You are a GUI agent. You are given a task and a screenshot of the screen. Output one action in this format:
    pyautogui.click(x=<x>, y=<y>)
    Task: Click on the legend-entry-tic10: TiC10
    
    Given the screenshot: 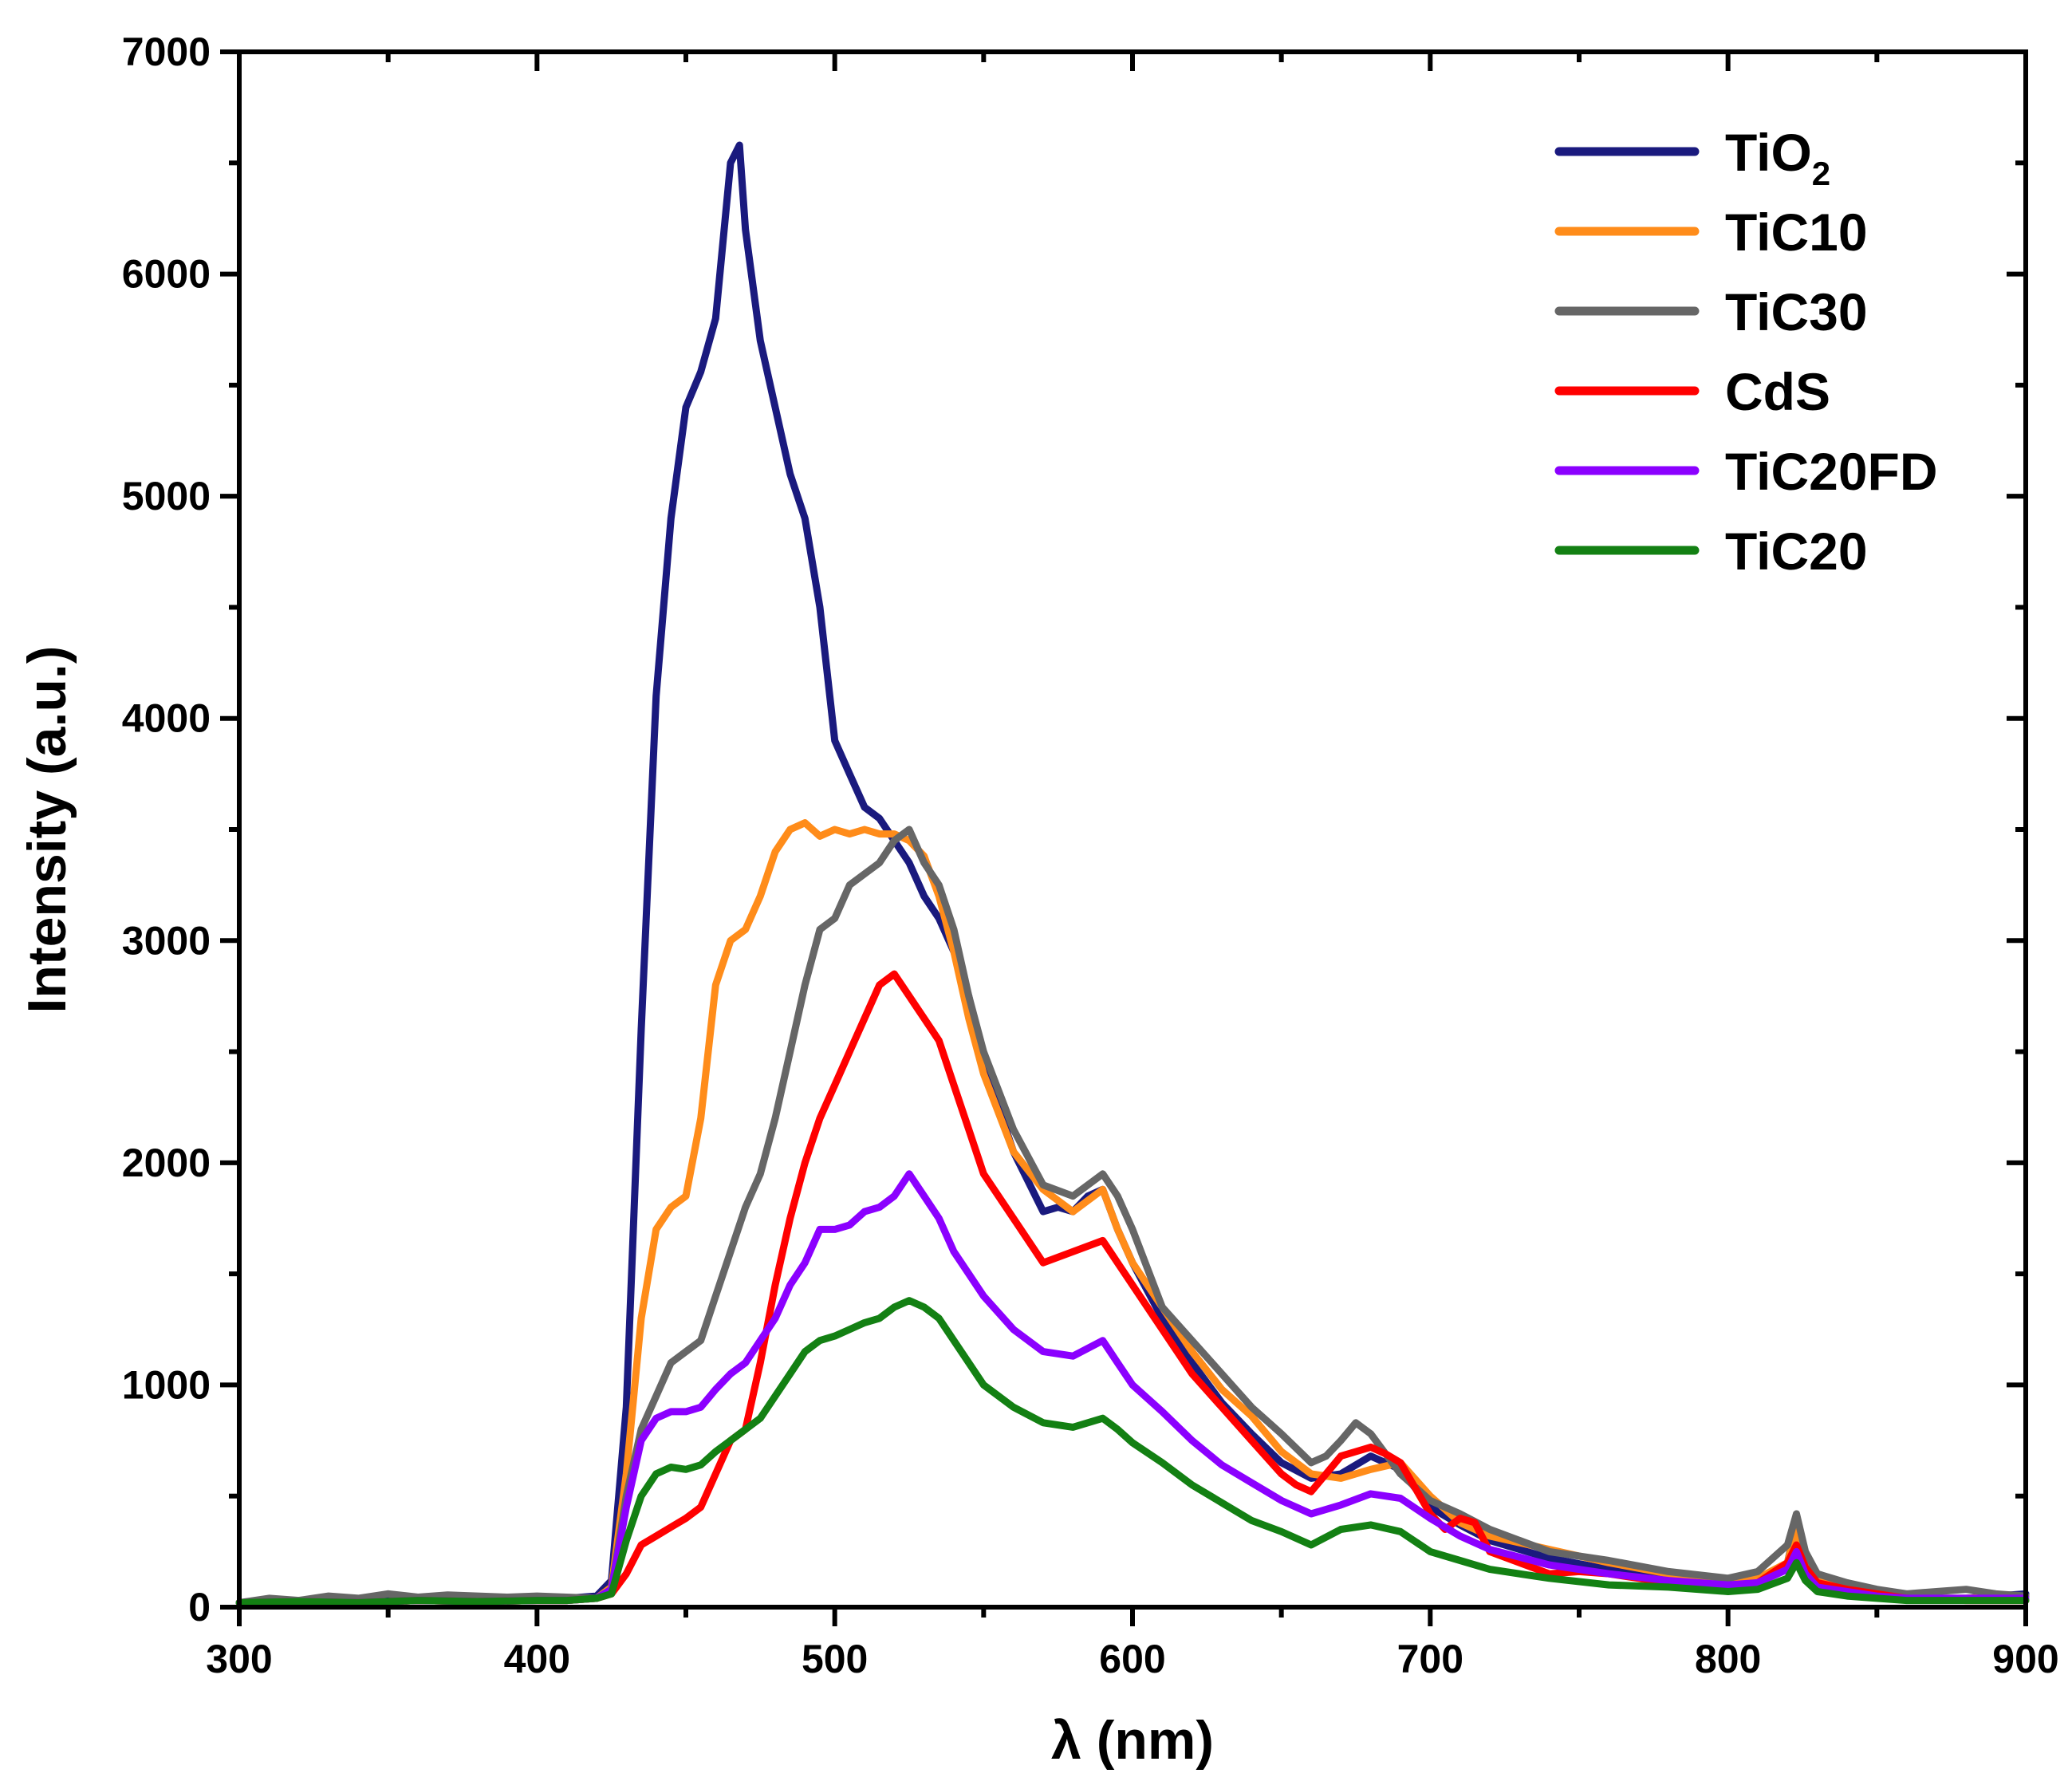 What is the action you would take?
    pyautogui.click(x=1711, y=232)
    